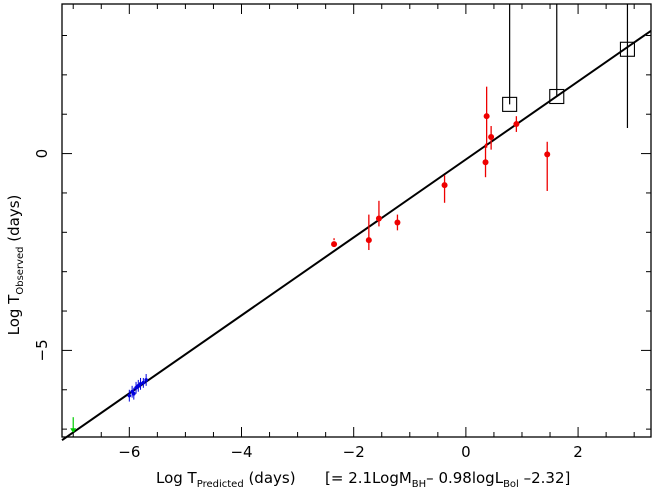 Image resolution: width=654 pixels, height=492 pixels. What do you see at coordinates (15, 265) in the screenshot?
I see `y-axis-label: Log TObserved (days)` at bounding box center [15, 265].